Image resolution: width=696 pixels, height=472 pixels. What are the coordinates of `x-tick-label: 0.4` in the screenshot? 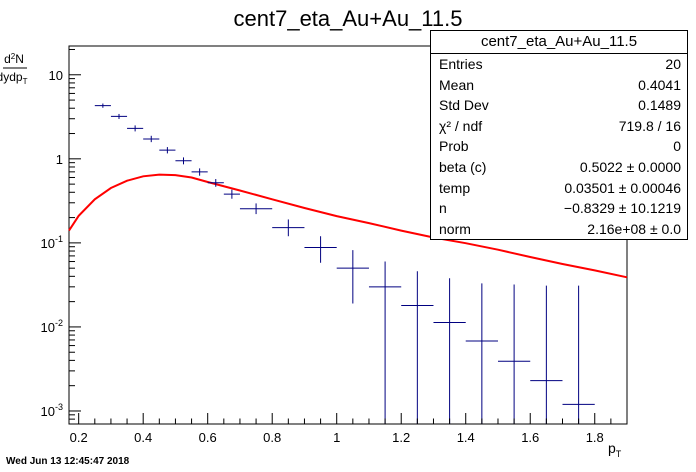 It's located at (143, 437).